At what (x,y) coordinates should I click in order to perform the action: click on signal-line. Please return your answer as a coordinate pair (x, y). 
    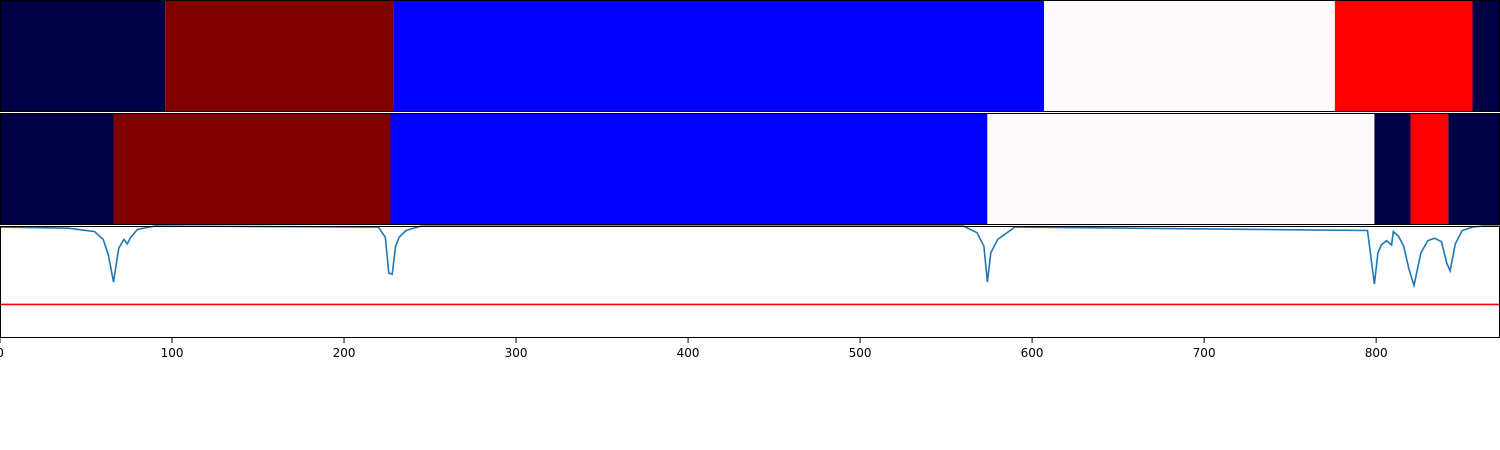
    Looking at the image, I should click on (750, 257).